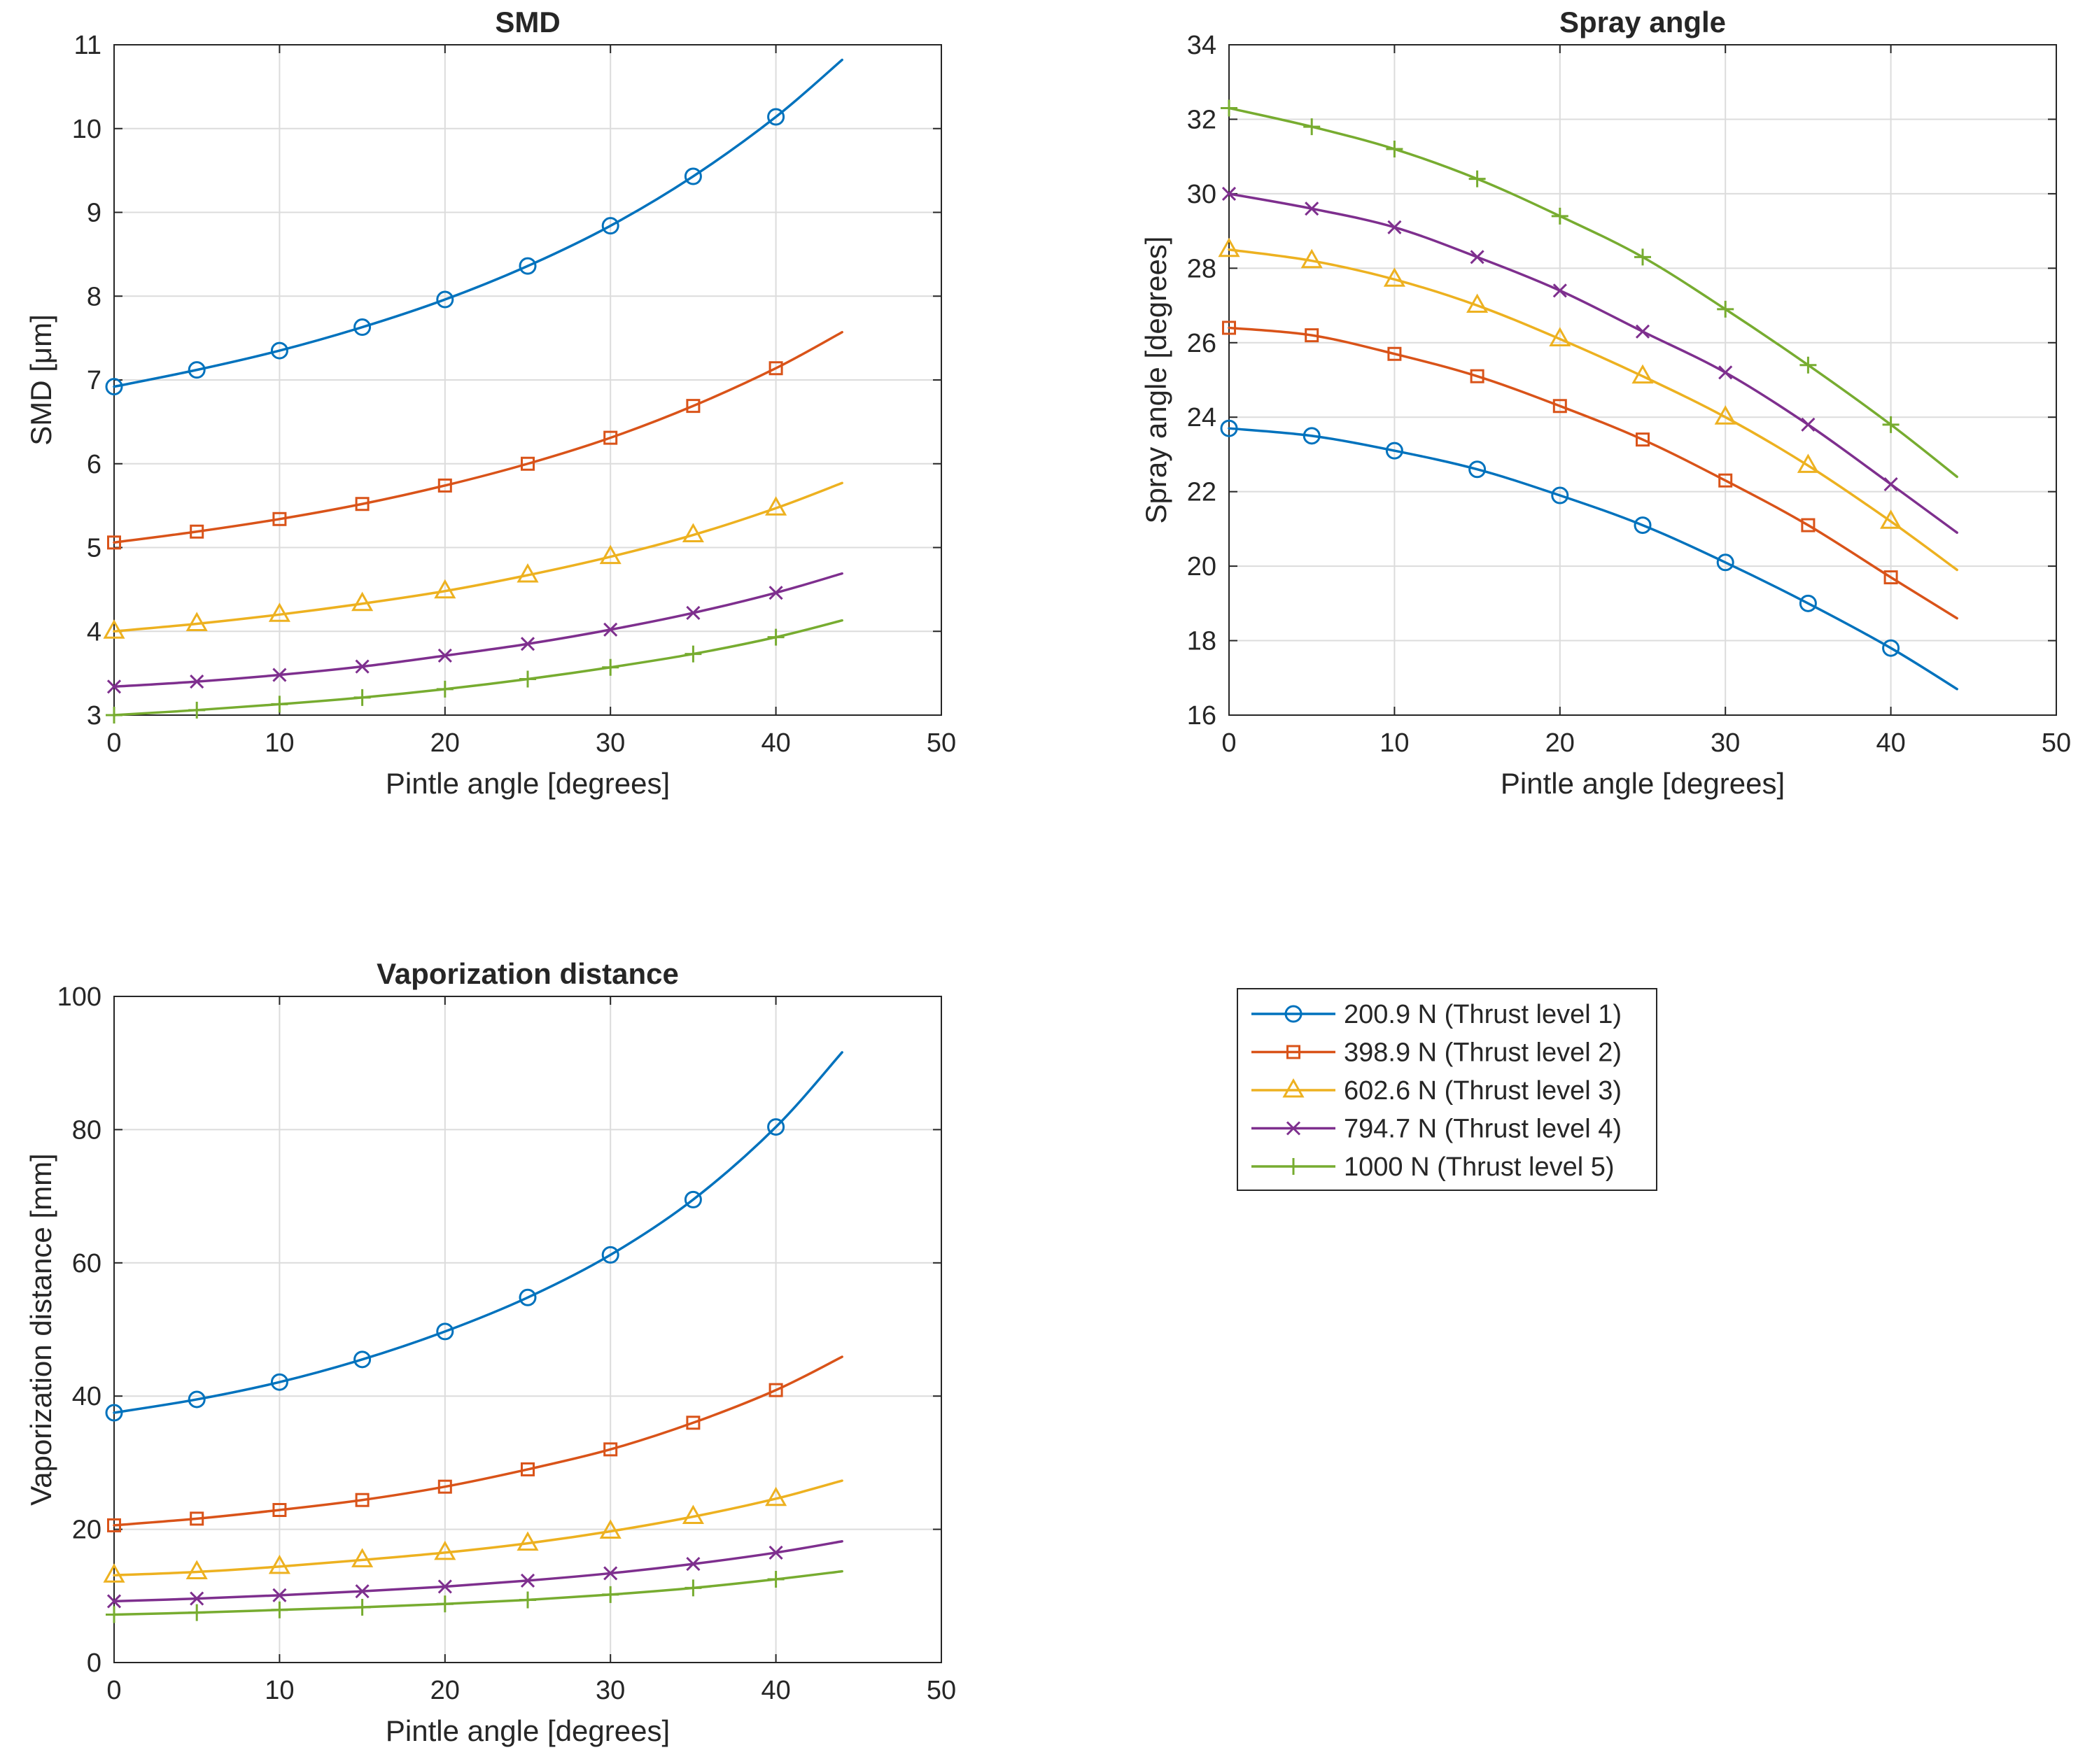 The height and width of the screenshot is (1764, 2085). I want to click on spray-title: Spray angle, so click(1642, 22).